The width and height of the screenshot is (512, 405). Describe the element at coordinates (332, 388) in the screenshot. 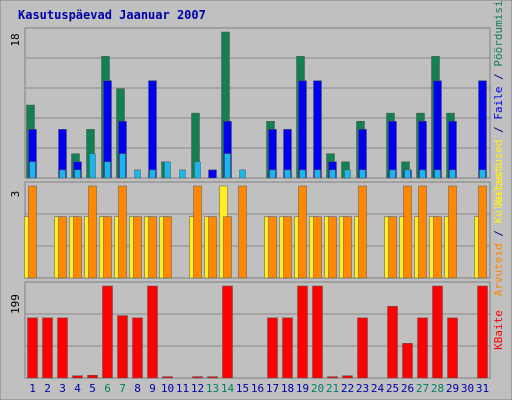

I see `x-tick-label-21: 21` at that location.